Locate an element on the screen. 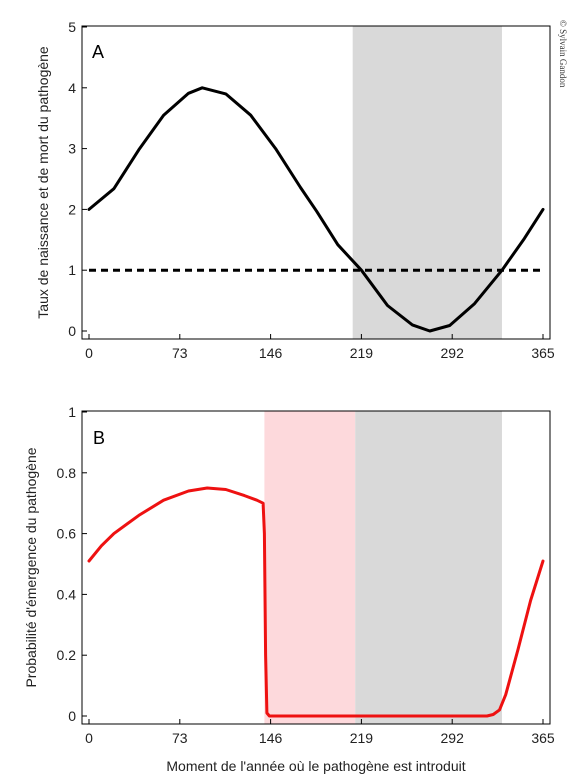 The image size is (568, 779). panel-b-y-tick-label-3: 0.6 is located at coordinates (67, 534).